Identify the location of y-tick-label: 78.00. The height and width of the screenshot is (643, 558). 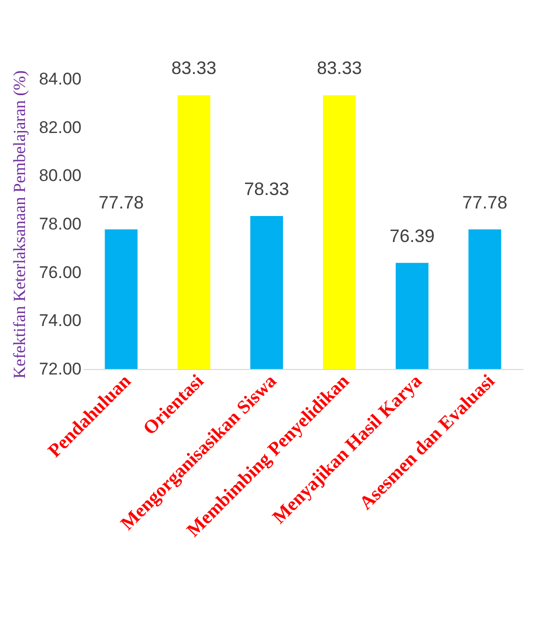
(60, 224).